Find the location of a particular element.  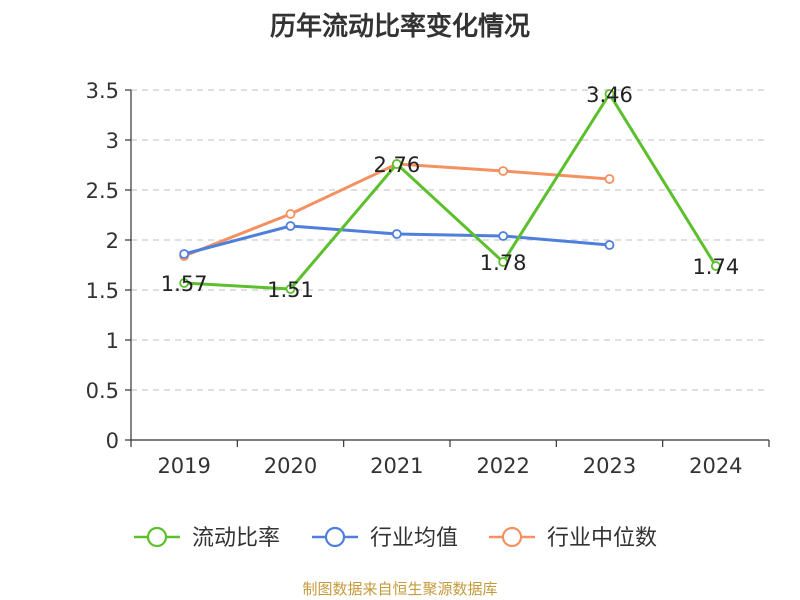

data-label: 1.74 is located at coordinates (715, 267).